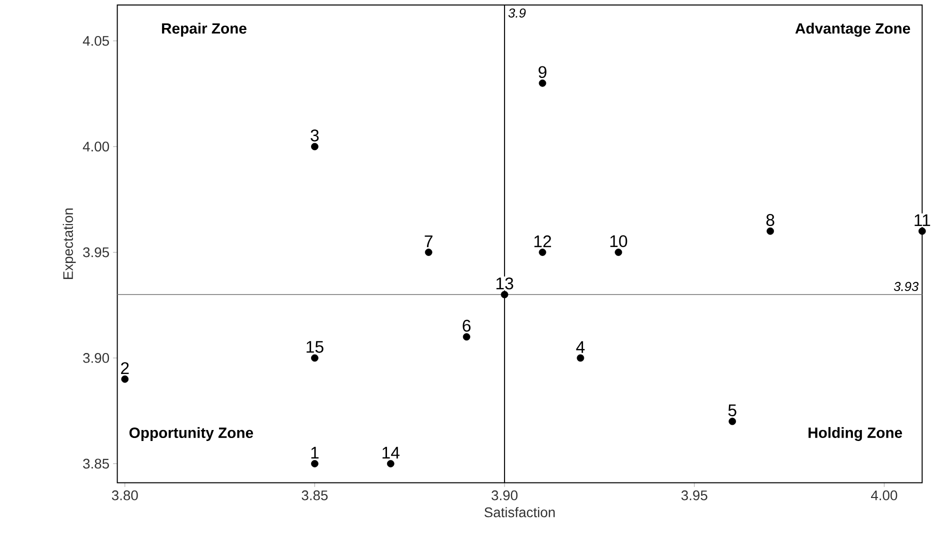  What do you see at coordinates (770, 220) in the screenshot?
I see `annotation: 8` at bounding box center [770, 220].